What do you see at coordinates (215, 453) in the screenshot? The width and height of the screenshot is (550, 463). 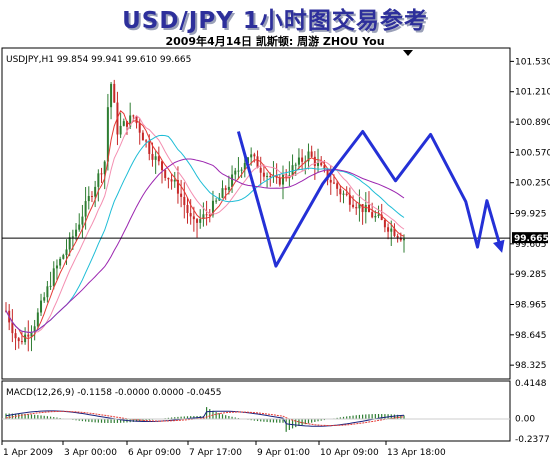 I see `x-tick-label: 7 Apr 17:00` at bounding box center [215, 453].